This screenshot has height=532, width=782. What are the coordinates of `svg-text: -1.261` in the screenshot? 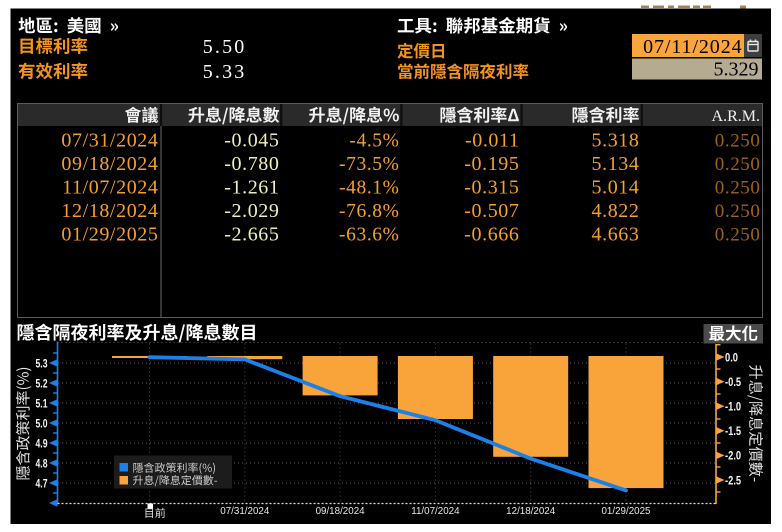 It's located at (251, 188).